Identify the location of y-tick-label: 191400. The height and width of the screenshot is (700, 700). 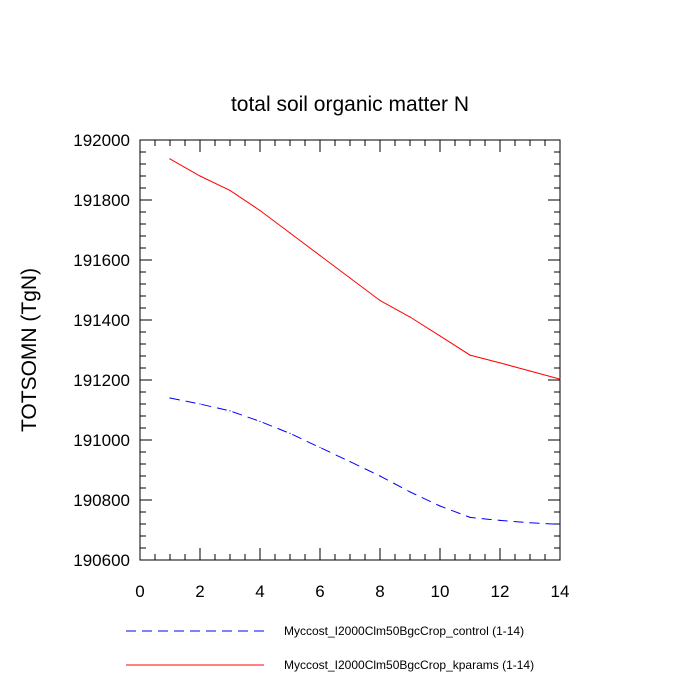
(101, 320).